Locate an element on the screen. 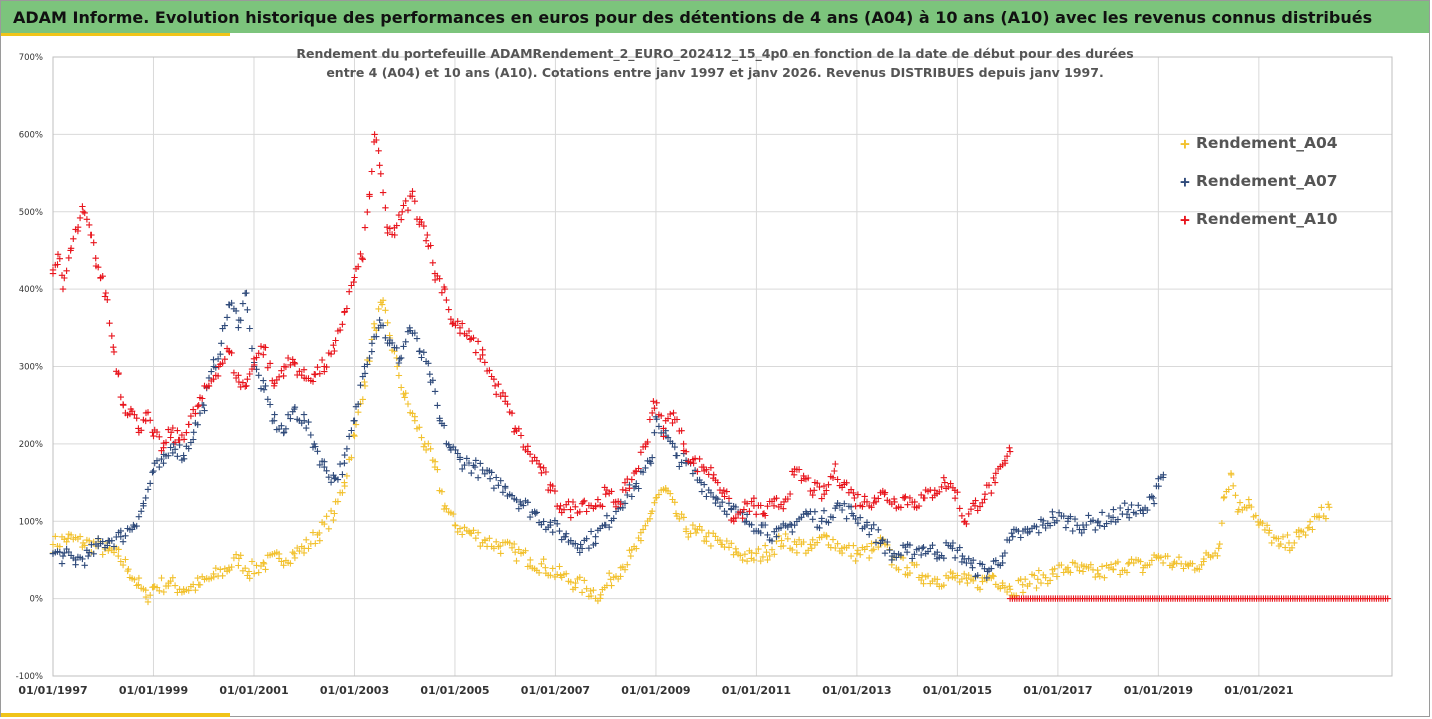 This screenshot has width=1432, height=719. x-tick-label: 01/01/2005 is located at coordinates (454, 690).